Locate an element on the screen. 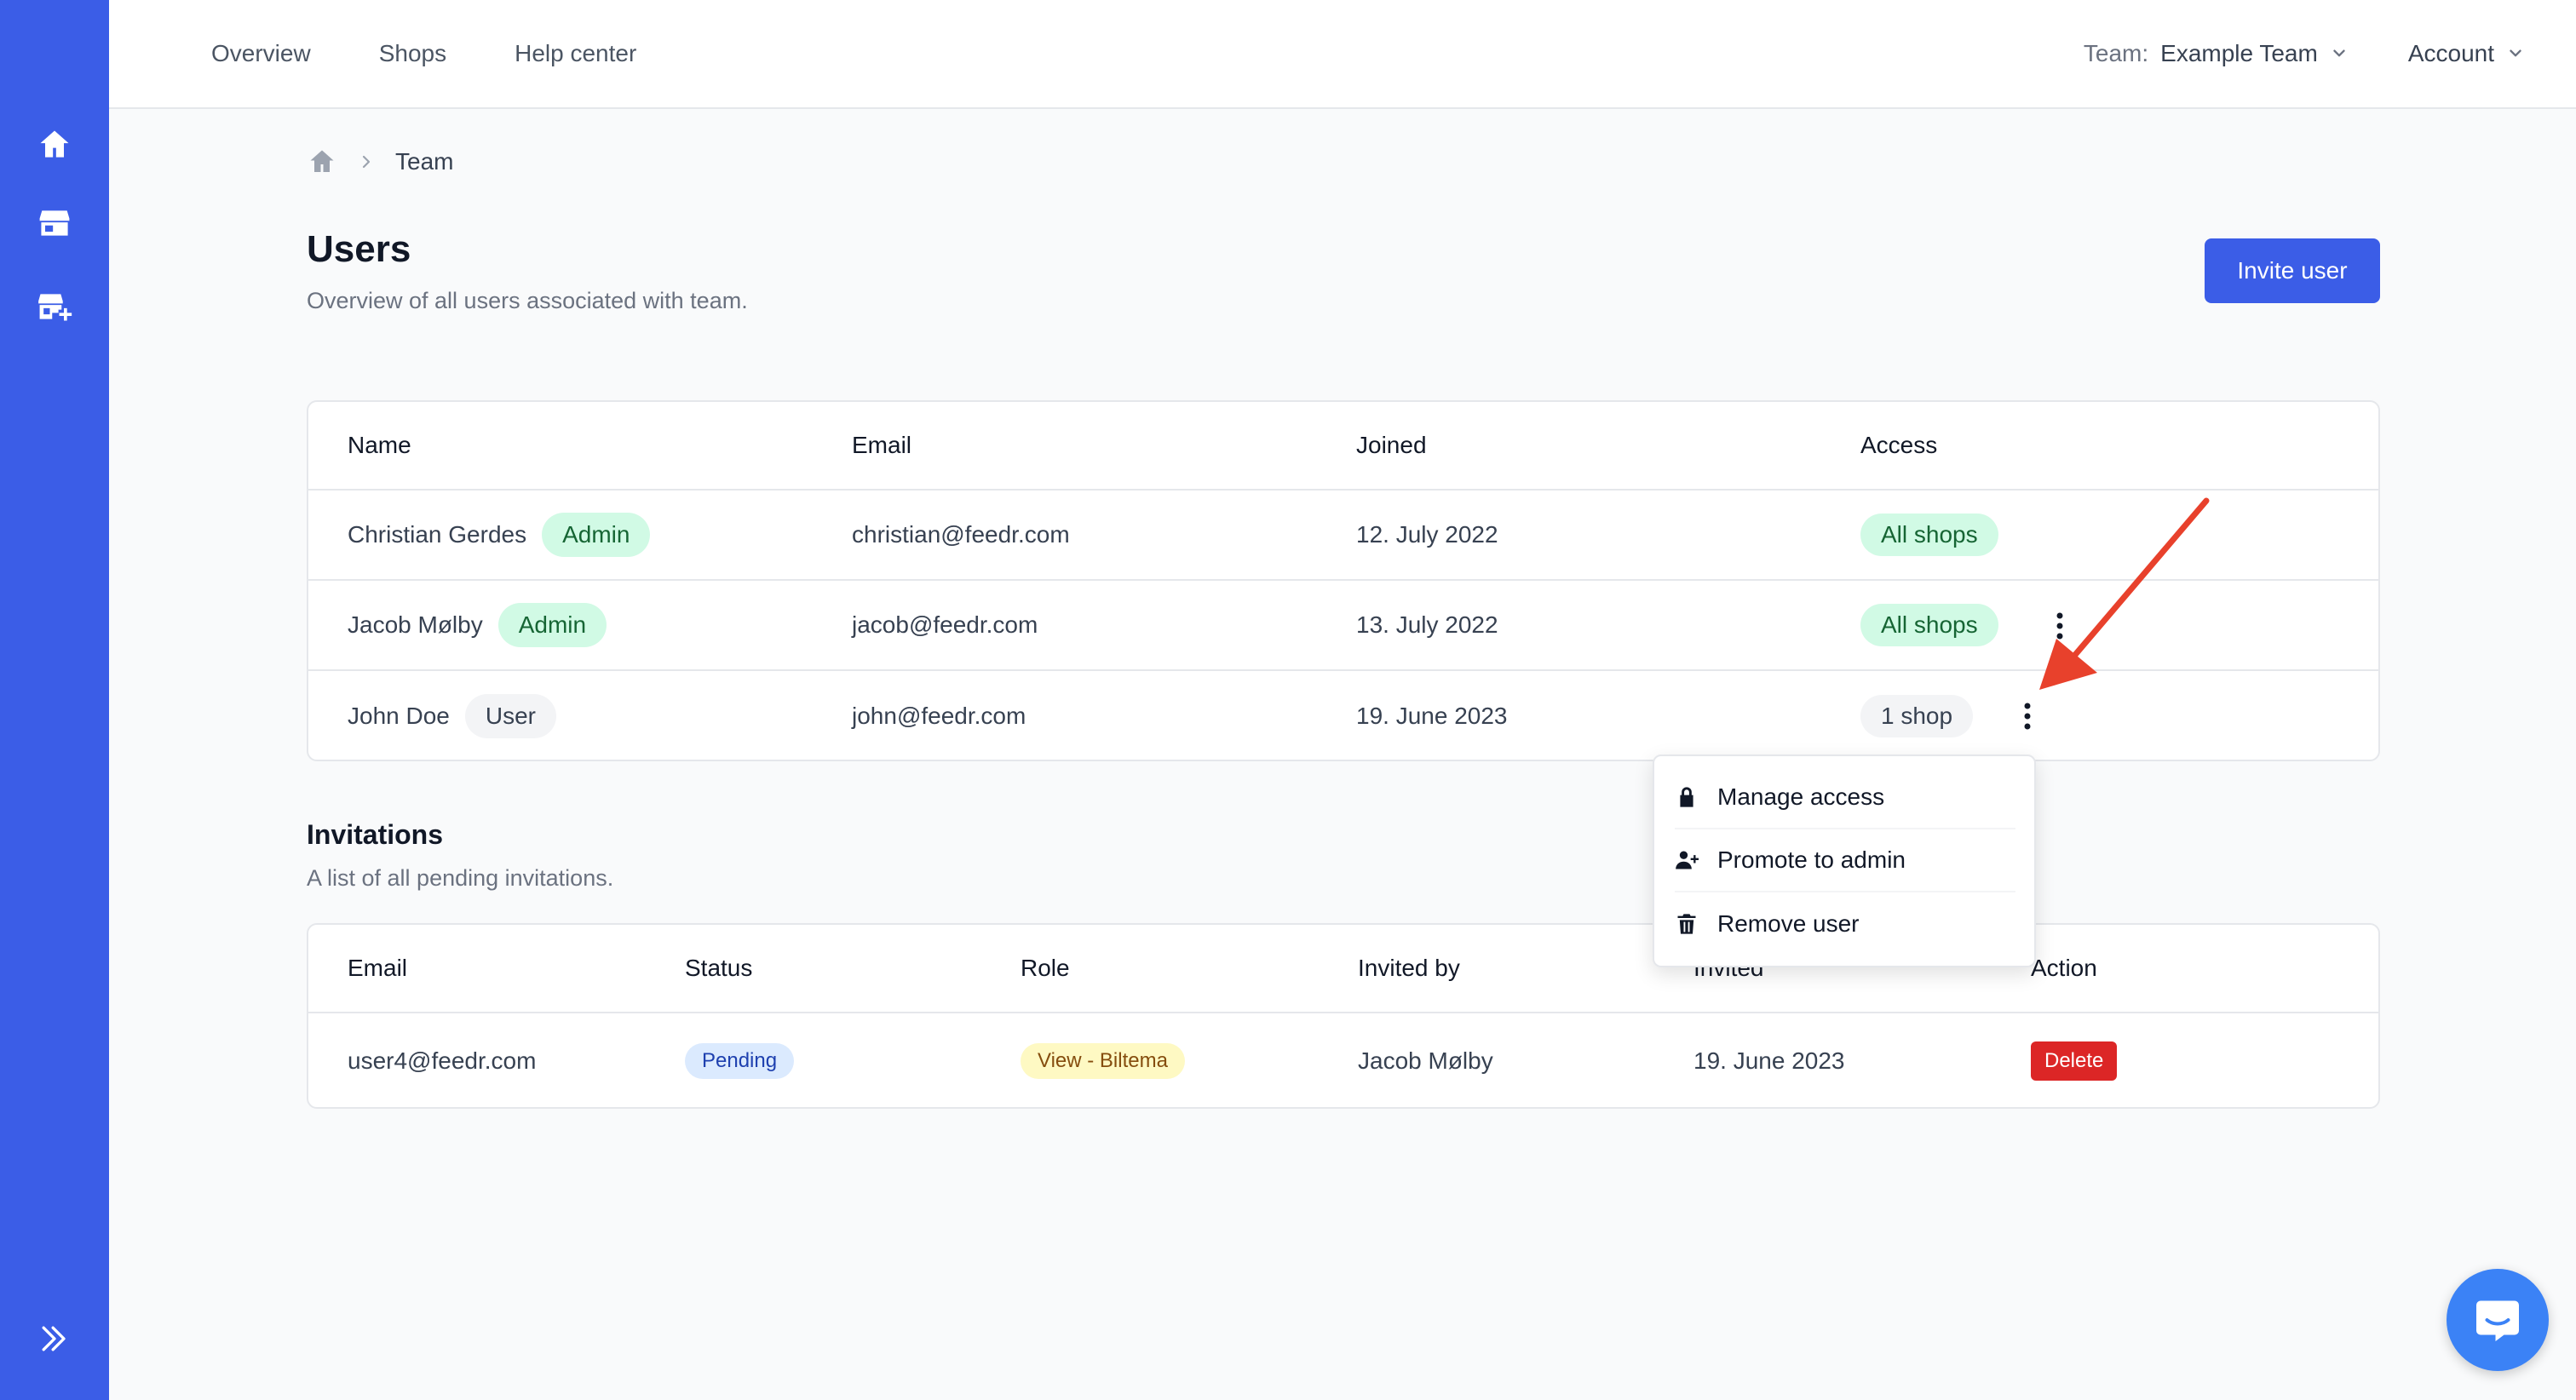 The width and height of the screenshot is (2576, 1400). annotation-arrow-icon is located at coordinates (2125, 593).